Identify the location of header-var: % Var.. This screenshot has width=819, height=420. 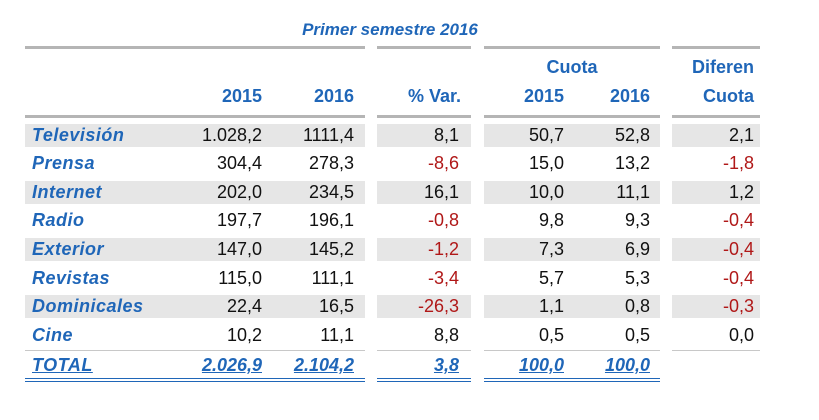
(434, 96).